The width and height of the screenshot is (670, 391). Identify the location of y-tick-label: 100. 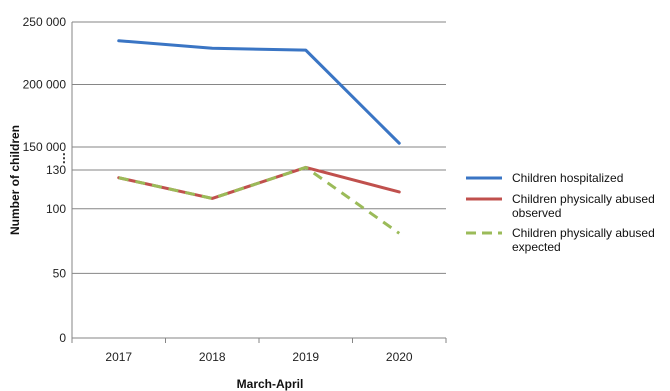
(56, 209).